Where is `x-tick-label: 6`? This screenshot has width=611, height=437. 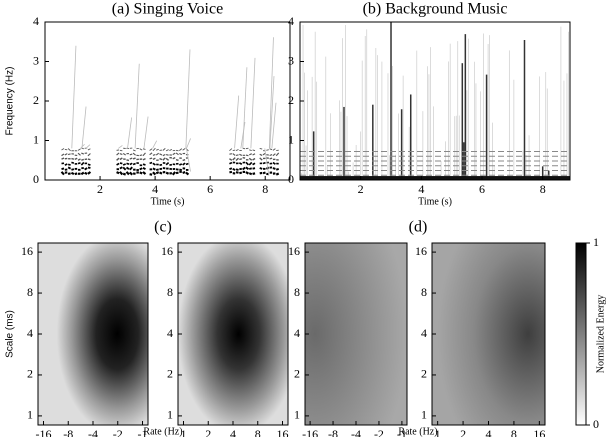 x-tick-label: 6 is located at coordinates (482, 189).